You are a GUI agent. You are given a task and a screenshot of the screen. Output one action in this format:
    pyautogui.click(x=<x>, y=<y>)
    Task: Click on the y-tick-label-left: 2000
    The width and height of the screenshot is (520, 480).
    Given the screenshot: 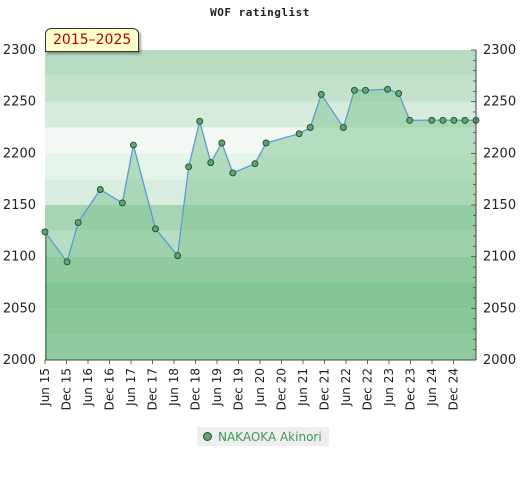 What is the action you would take?
    pyautogui.click(x=19, y=360)
    